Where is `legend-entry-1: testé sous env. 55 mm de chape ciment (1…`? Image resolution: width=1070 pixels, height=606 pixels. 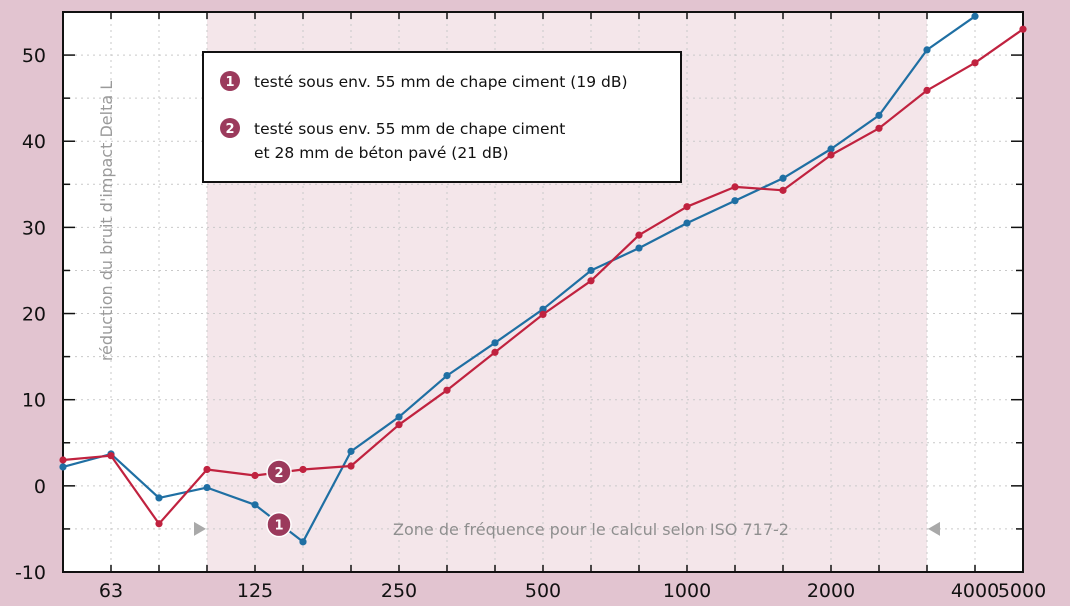 legend-entry-1: testé sous env. 55 mm de chape ciment (1… is located at coordinates (441, 82).